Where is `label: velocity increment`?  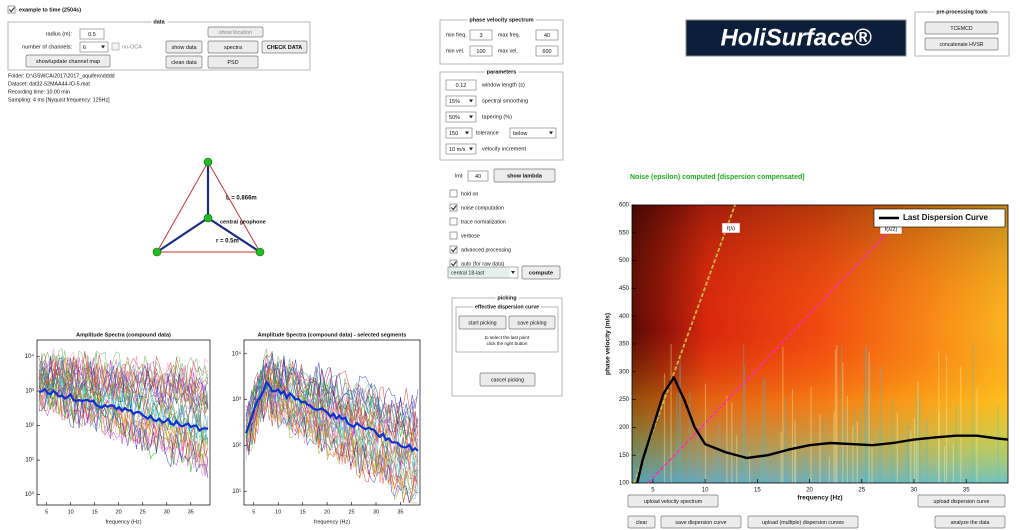 label: velocity increment is located at coordinates (504, 149).